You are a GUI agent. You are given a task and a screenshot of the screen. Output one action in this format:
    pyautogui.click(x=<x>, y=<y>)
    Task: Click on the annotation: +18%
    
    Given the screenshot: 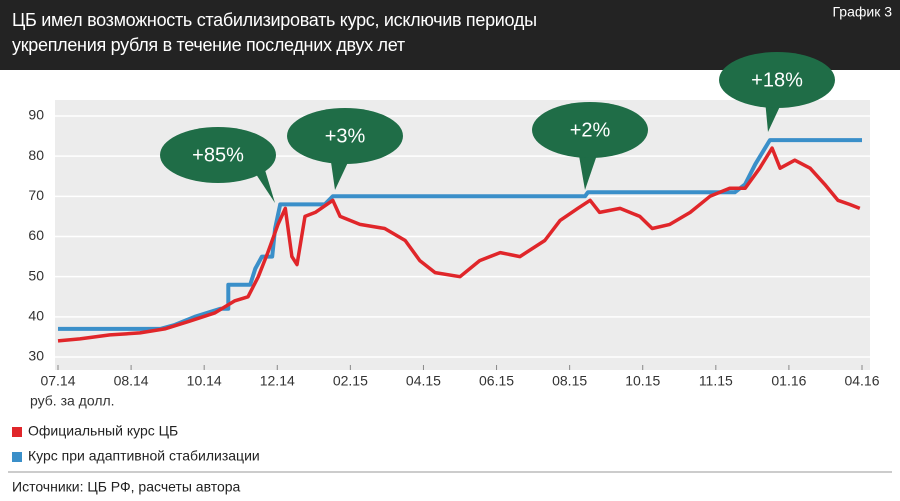 What is the action you would take?
    pyautogui.click(x=777, y=80)
    